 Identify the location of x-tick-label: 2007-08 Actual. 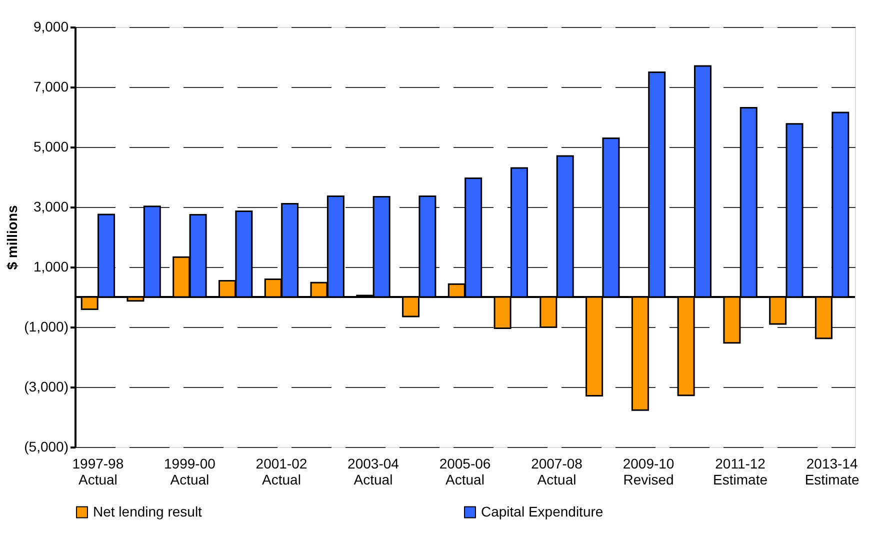
(557, 472).